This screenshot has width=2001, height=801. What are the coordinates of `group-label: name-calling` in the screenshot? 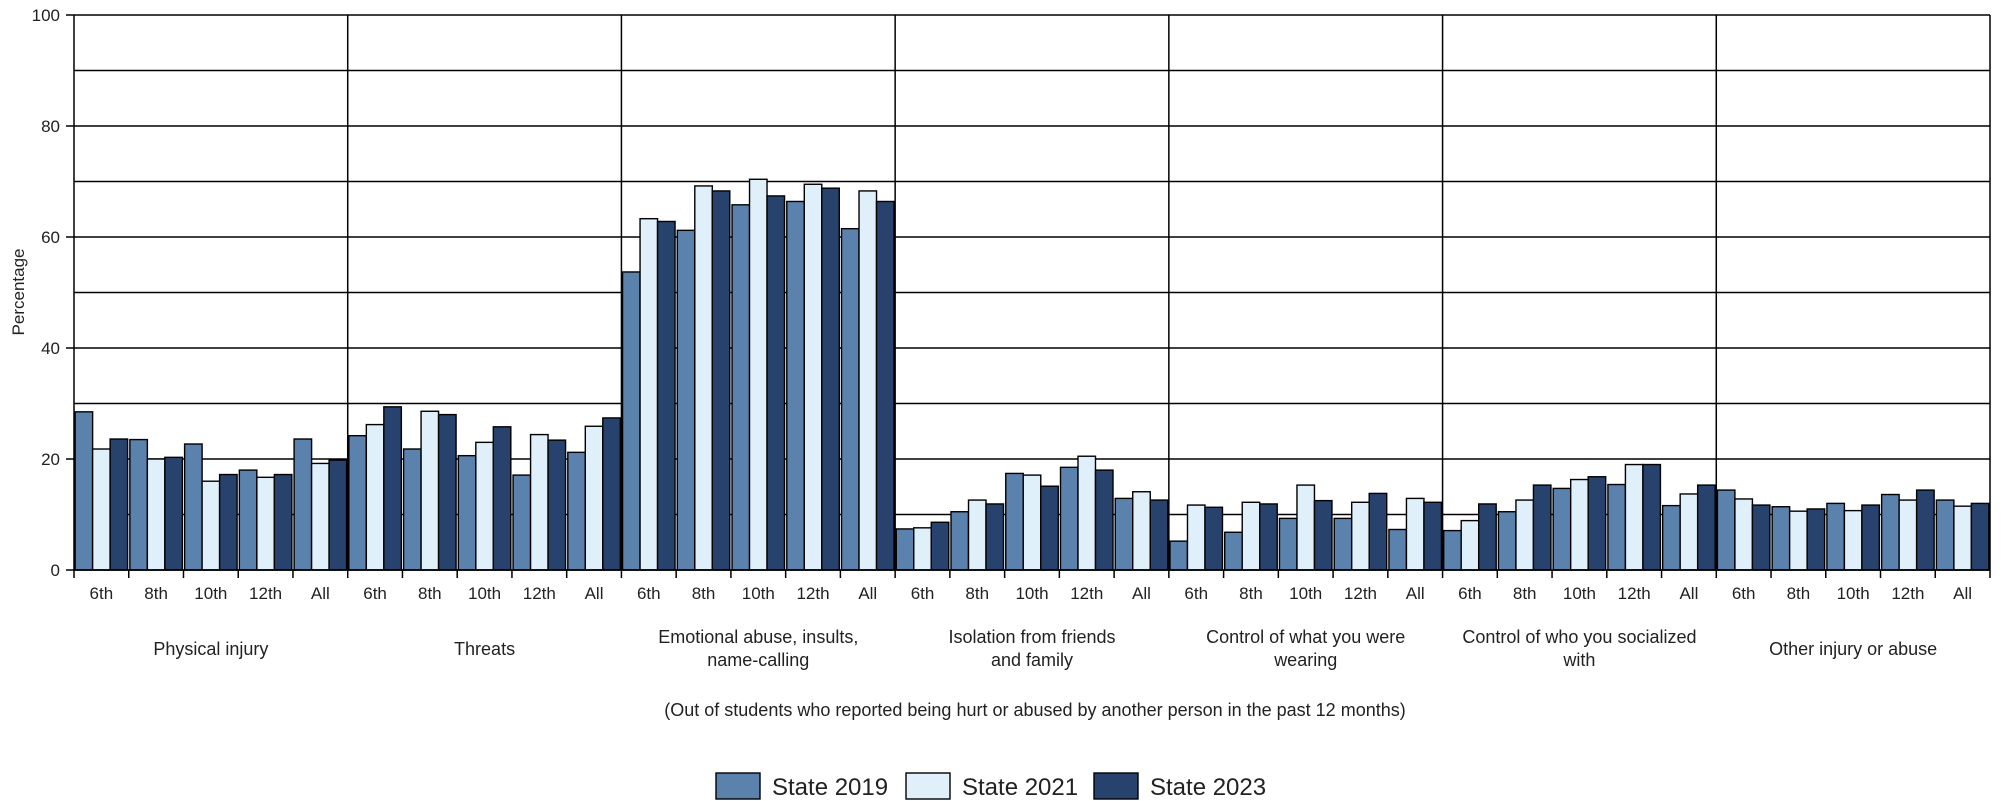 It's located at (758, 660).